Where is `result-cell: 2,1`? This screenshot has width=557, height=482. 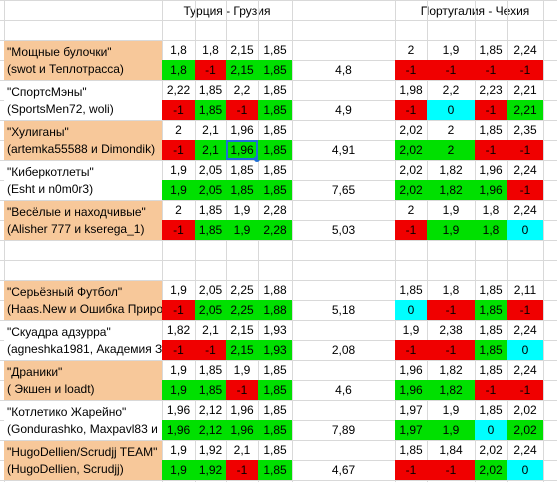 result-cell: 2,1 is located at coordinates (210, 150).